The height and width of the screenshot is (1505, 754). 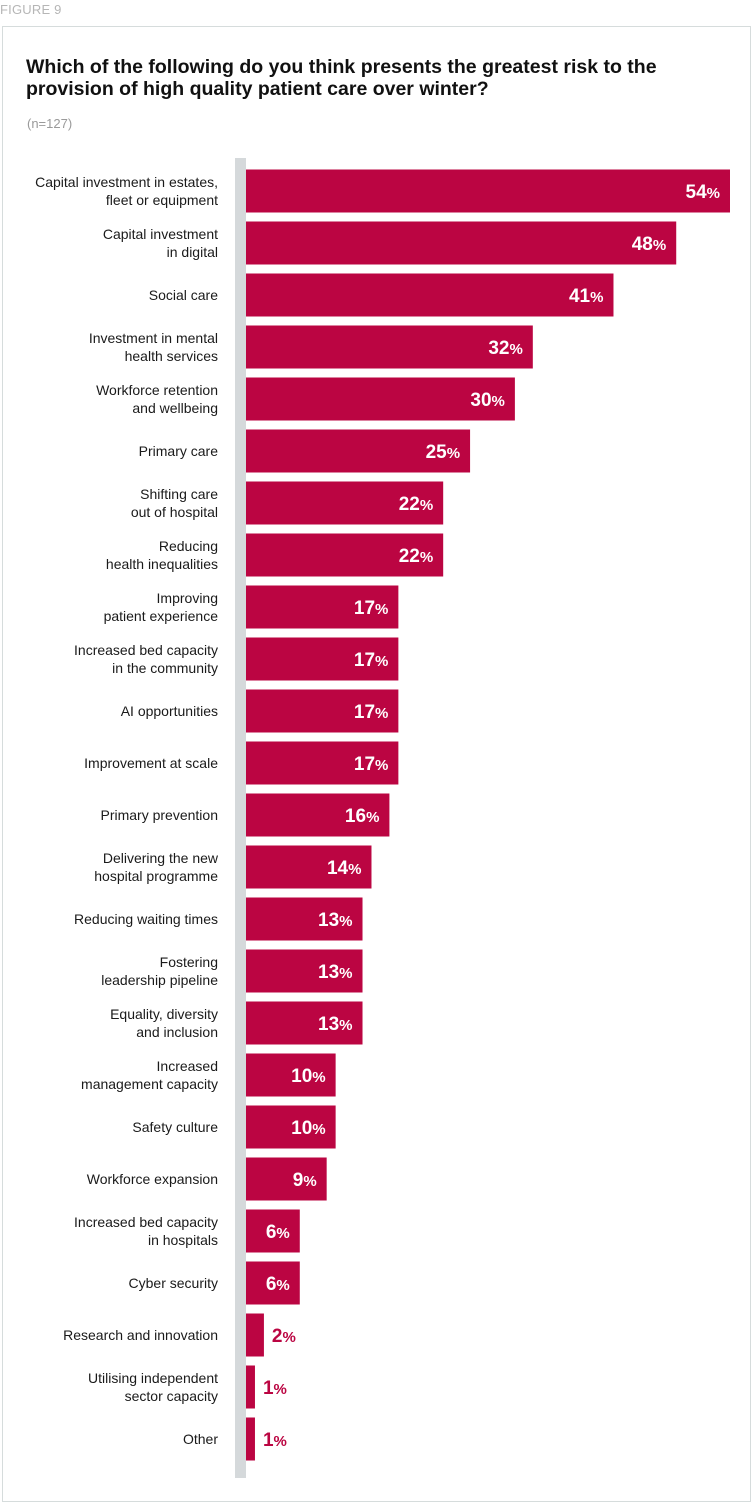 What do you see at coordinates (371, 608) in the screenshot?
I see `value-label-9: 17%` at bounding box center [371, 608].